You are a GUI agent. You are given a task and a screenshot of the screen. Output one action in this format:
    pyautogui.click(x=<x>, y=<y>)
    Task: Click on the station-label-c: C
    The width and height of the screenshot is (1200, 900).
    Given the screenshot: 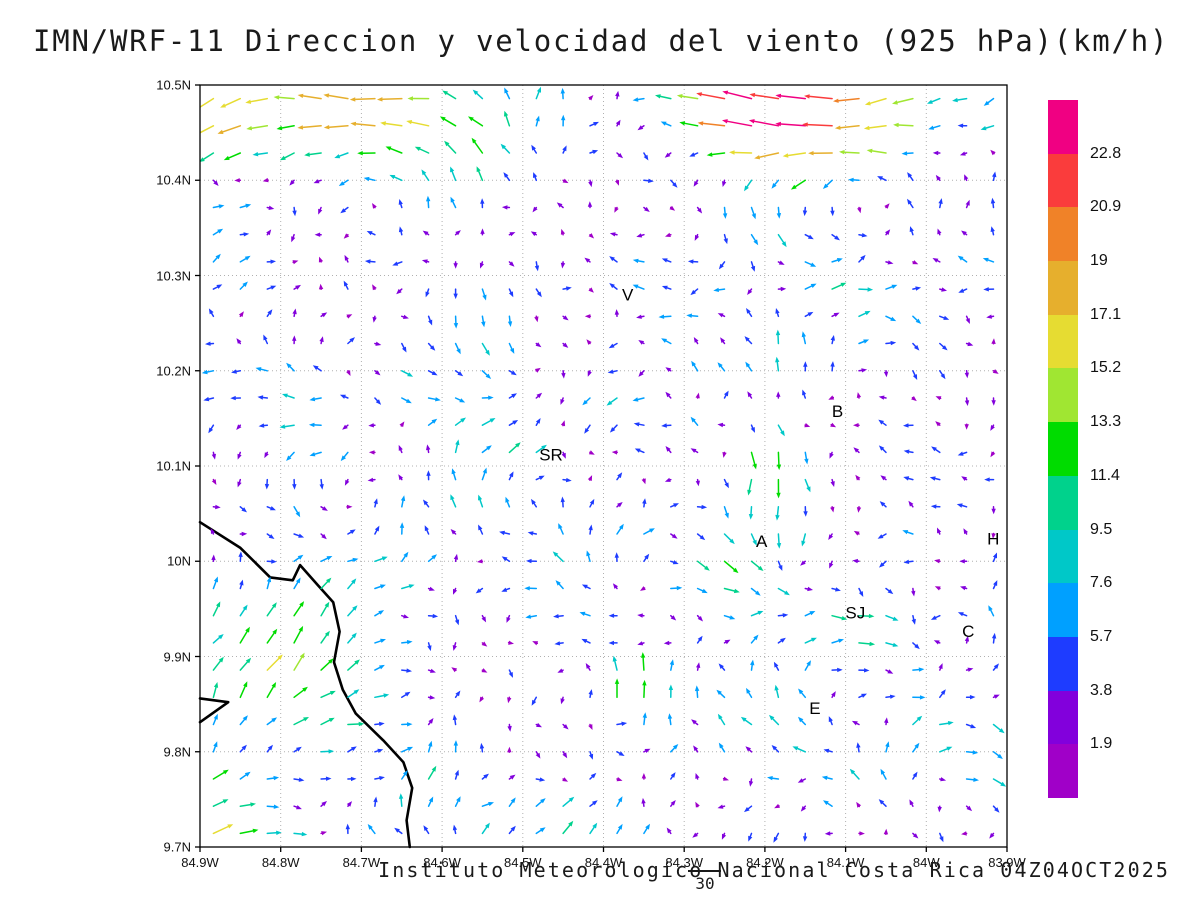 What is the action you would take?
    pyautogui.click(x=968, y=631)
    